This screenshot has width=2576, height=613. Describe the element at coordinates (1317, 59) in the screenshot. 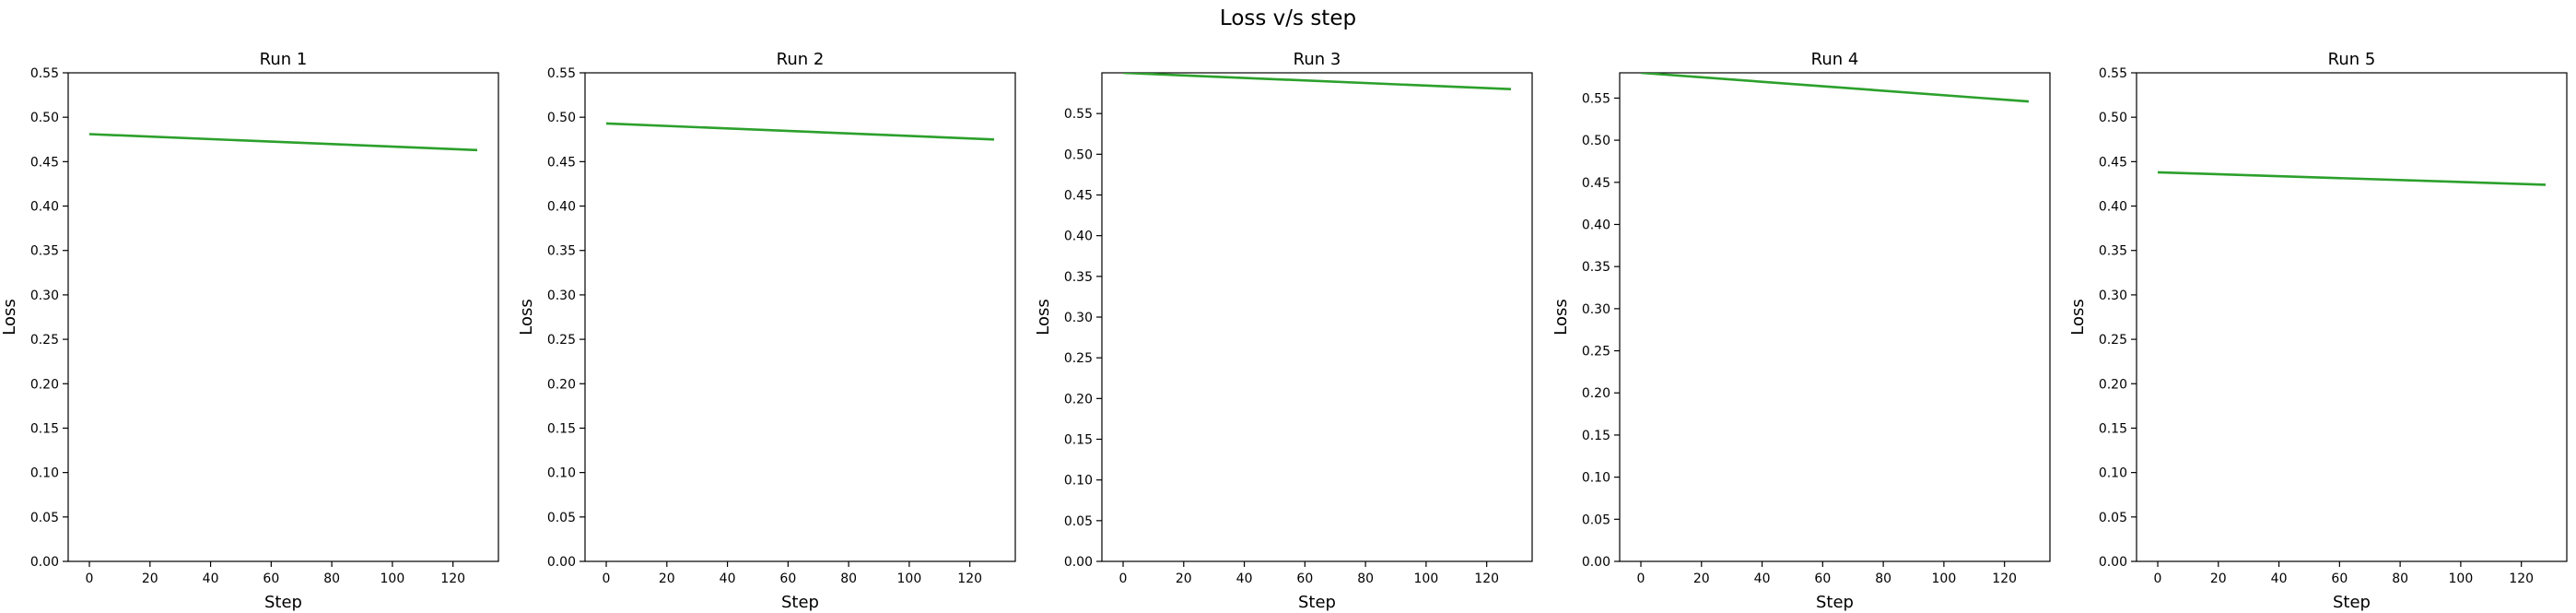

I see `subplot-title: Run 3` at that location.